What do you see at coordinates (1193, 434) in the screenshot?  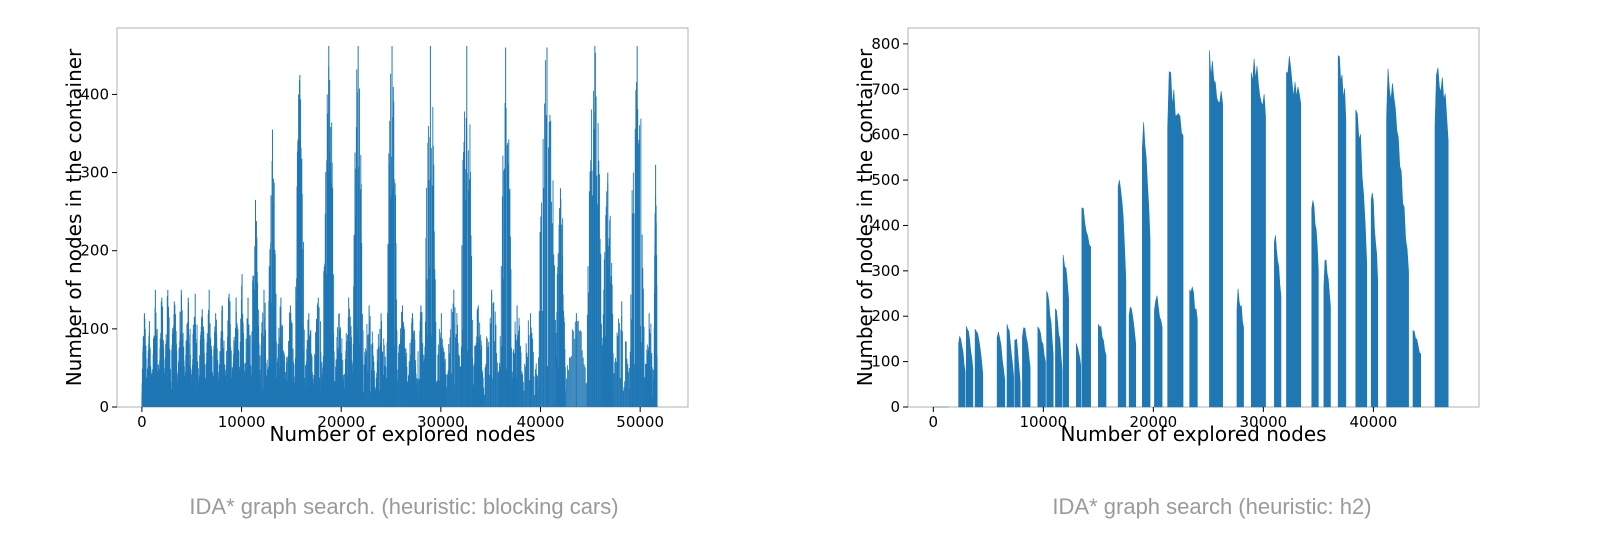 I see `chart-right-xlabel: Number of explored nodes` at bounding box center [1193, 434].